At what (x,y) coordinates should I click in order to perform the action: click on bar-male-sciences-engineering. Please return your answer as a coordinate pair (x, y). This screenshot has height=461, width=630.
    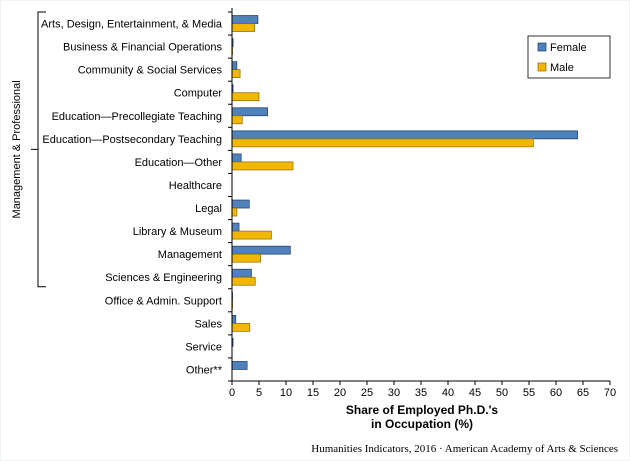
    Looking at the image, I should click on (243, 281).